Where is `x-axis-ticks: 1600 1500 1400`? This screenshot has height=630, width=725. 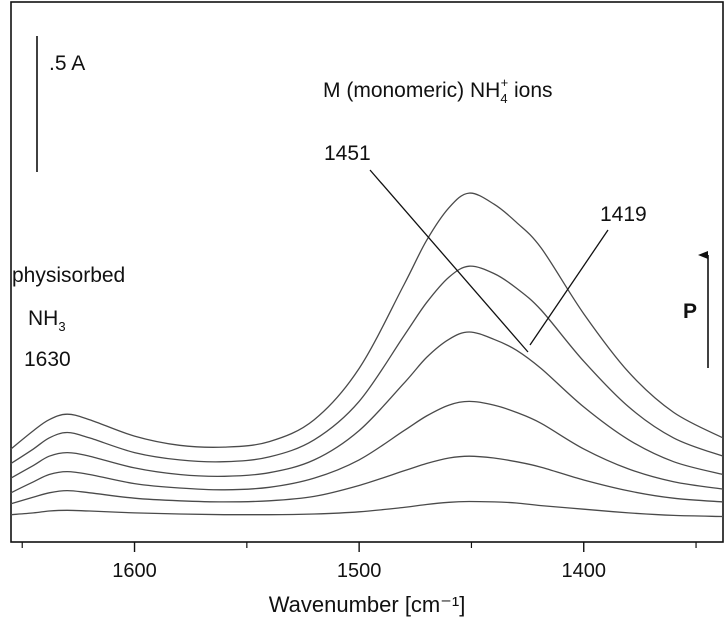 x-axis-ticks: 1600 1500 1400 is located at coordinates (359, 562).